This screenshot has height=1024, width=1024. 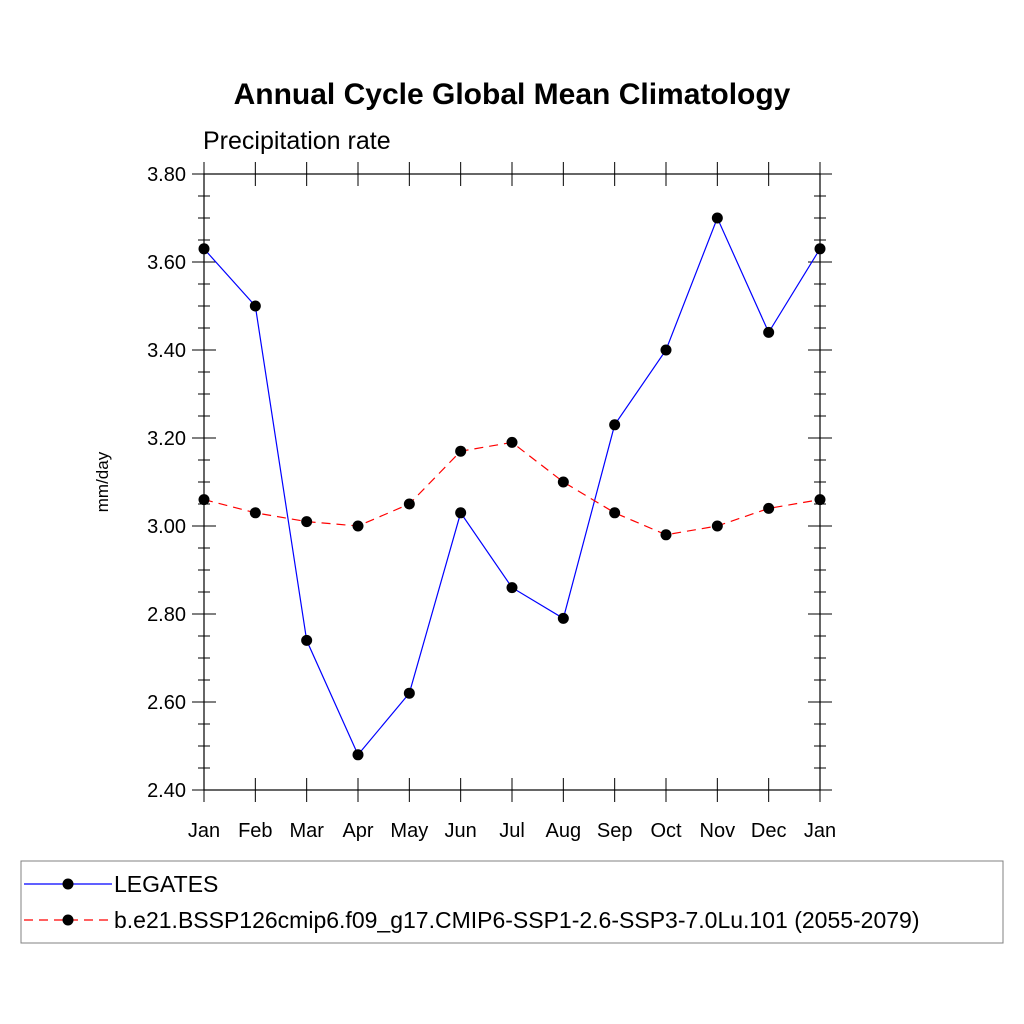 I want to click on chart-title: Annual Cycle Global Mean Climatology, so click(x=512, y=94).